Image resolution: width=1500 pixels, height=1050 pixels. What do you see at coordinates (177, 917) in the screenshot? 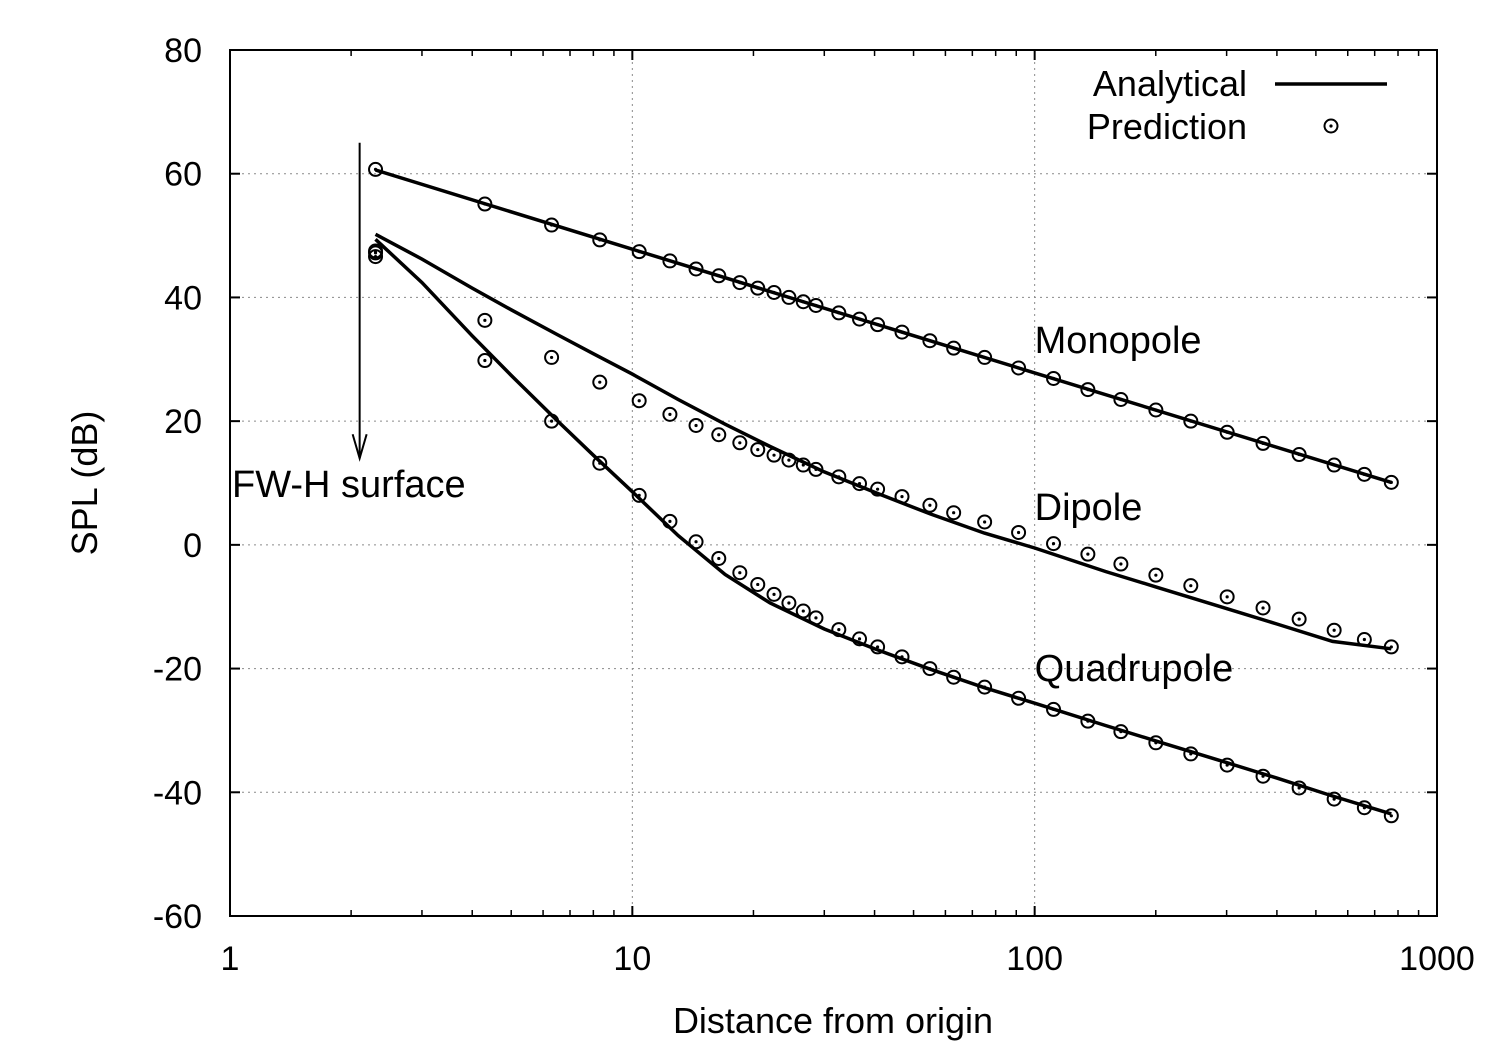
I see `y-tick-label: -60` at bounding box center [177, 917].